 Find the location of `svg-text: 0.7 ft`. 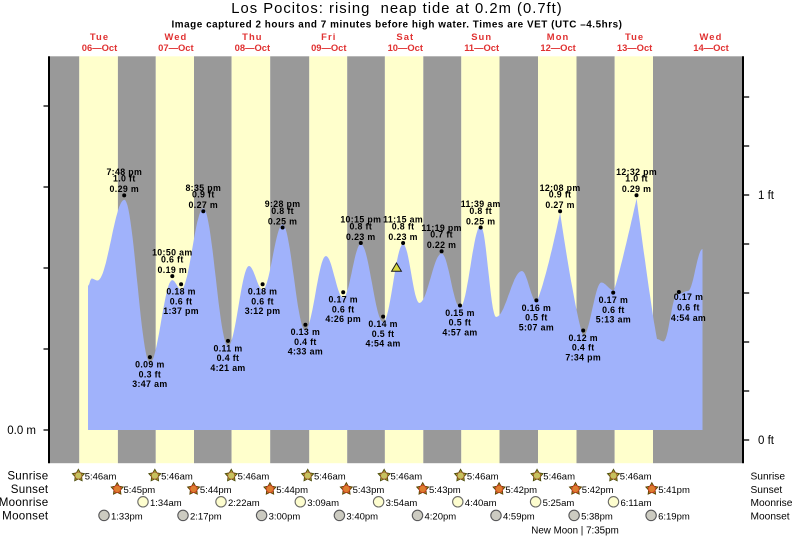

svg-text: 0.7 ft is located at coordinates (441, 235).